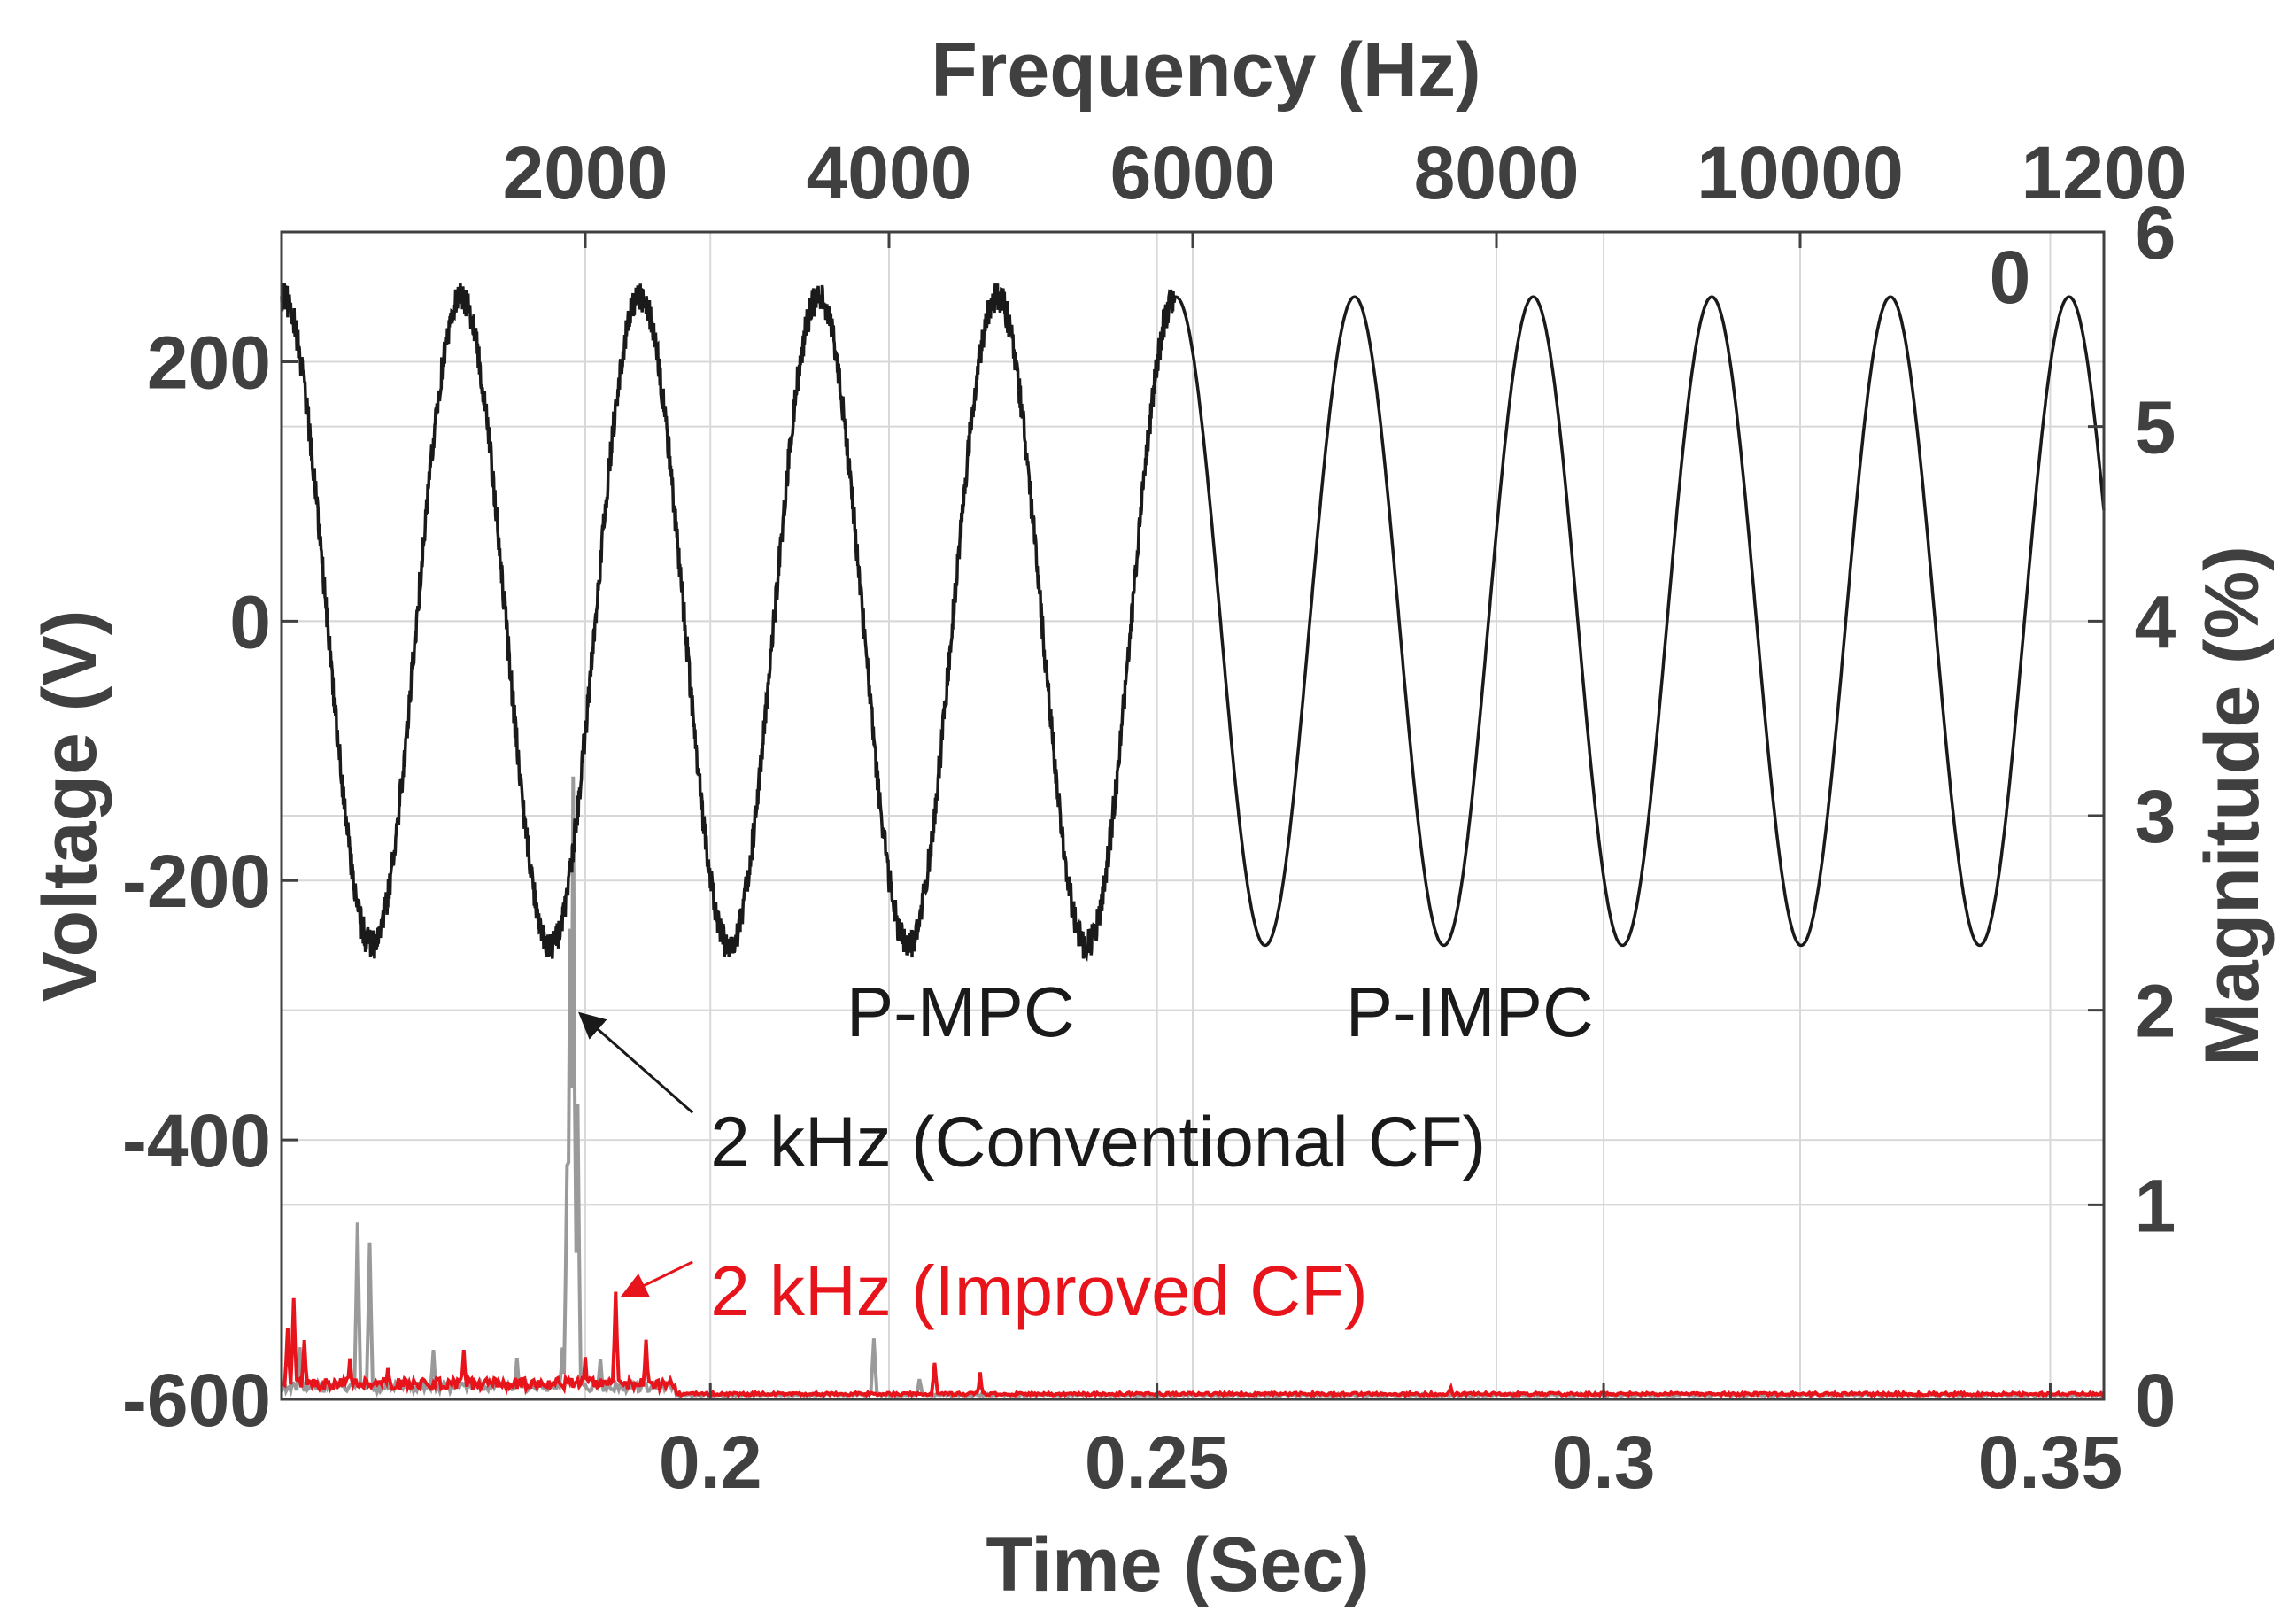  I want to click on x-tick-label: 0.3, so click(1604, 1463).